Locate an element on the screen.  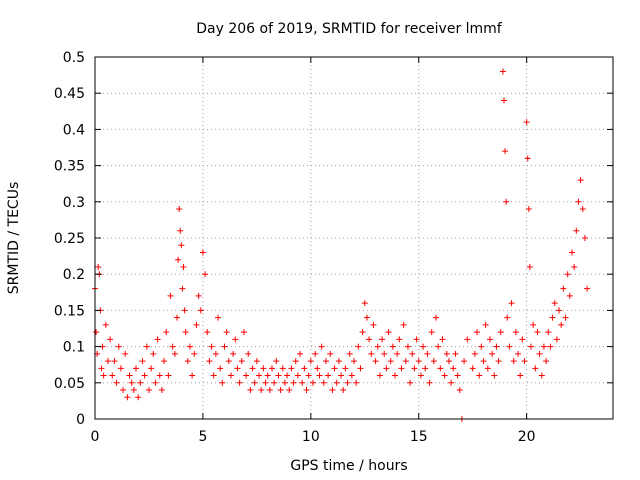
x-tick-label: 5 is located at coordinates (202, 437).